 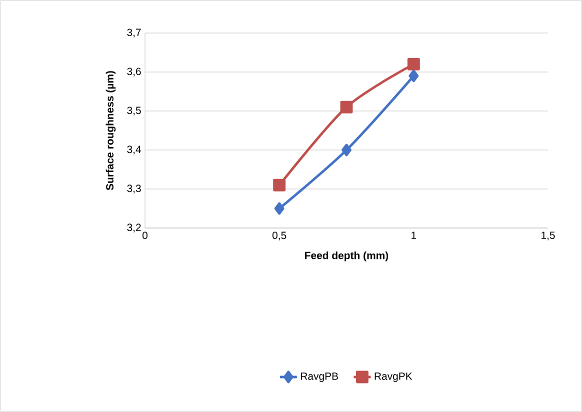 What do you see at coordinates (134, 111) in the screenshot?
I see `y-tick-label: 3,5` at bounding box center [134, 111].